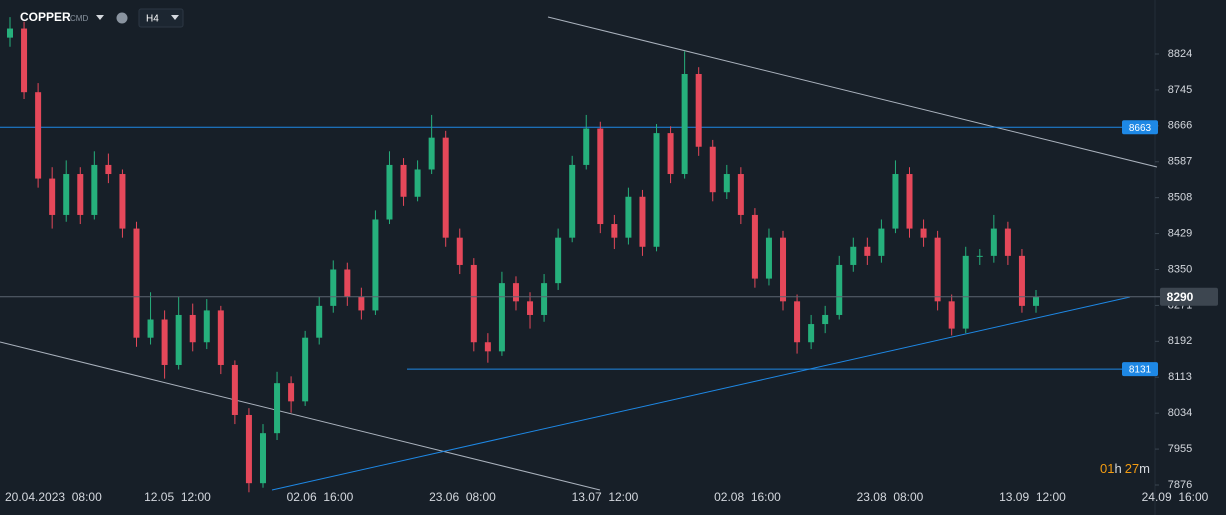 This screenshot has width=1226, height=515. What do you see at coordinates (1180, 162) in the screenshot?
I see `y-tick-label: 8587` at bounding box center [1180, 162].